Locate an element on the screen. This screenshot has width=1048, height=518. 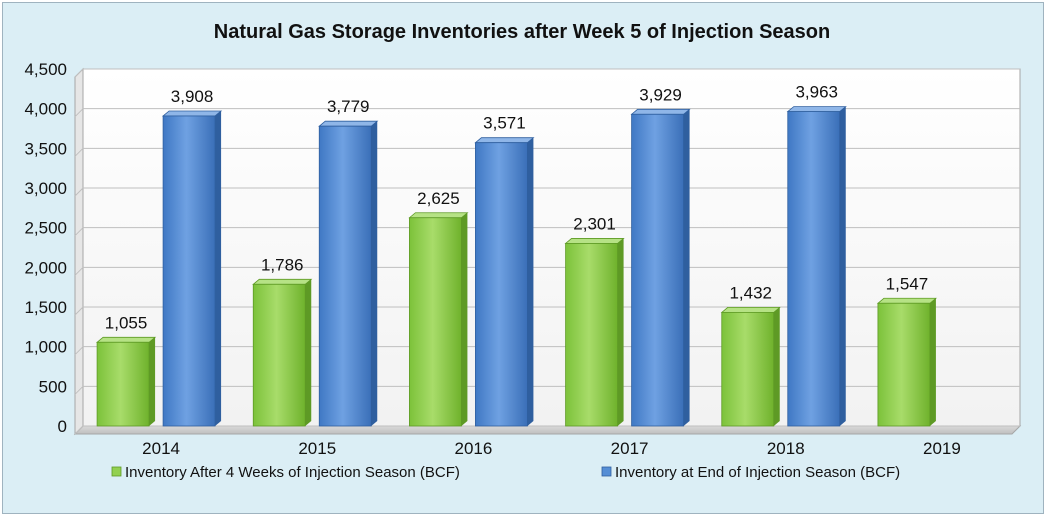
data-label: 1,055 is located at coordinates (126, 322).